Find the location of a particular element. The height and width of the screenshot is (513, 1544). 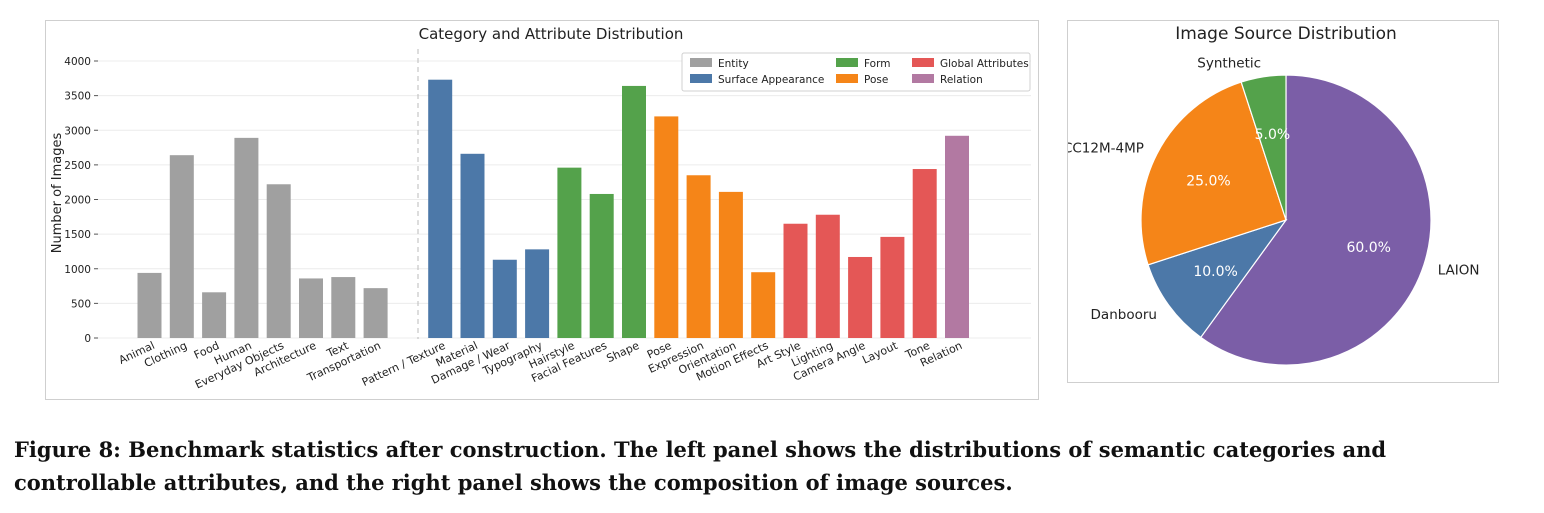

bar-lighting is located at coordinates (827, 276).